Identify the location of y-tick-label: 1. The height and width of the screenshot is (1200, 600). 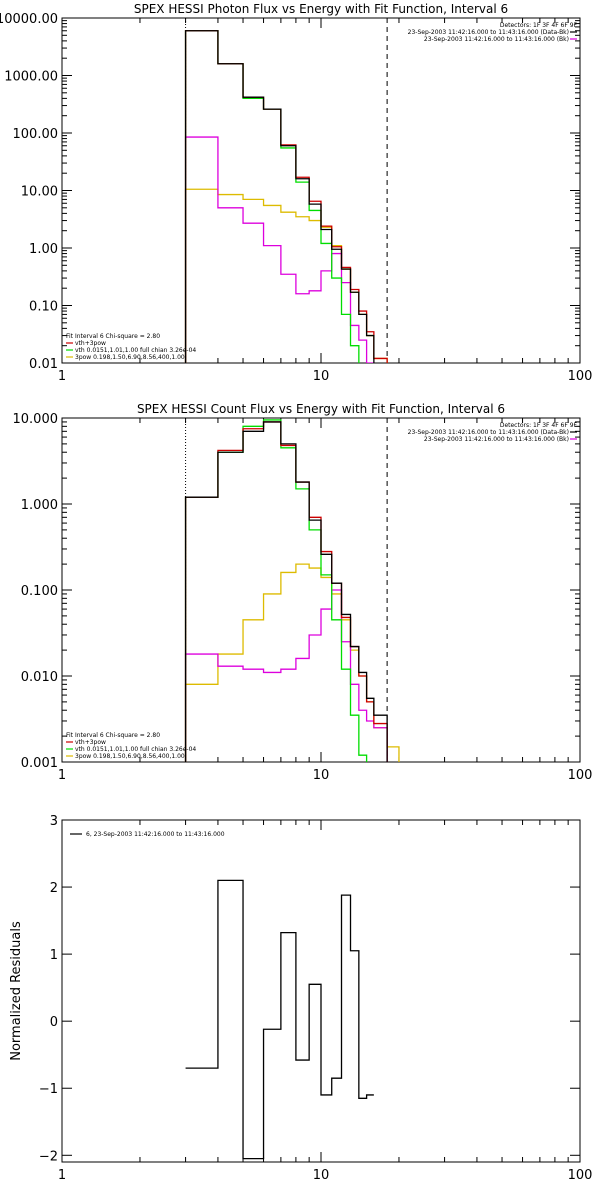
(54, 955).